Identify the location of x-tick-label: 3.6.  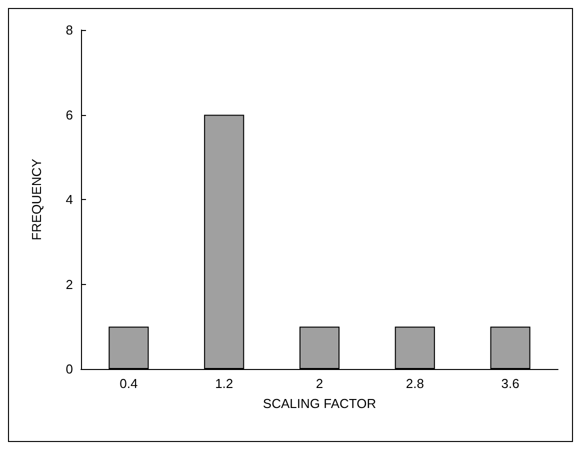
(510, 383).